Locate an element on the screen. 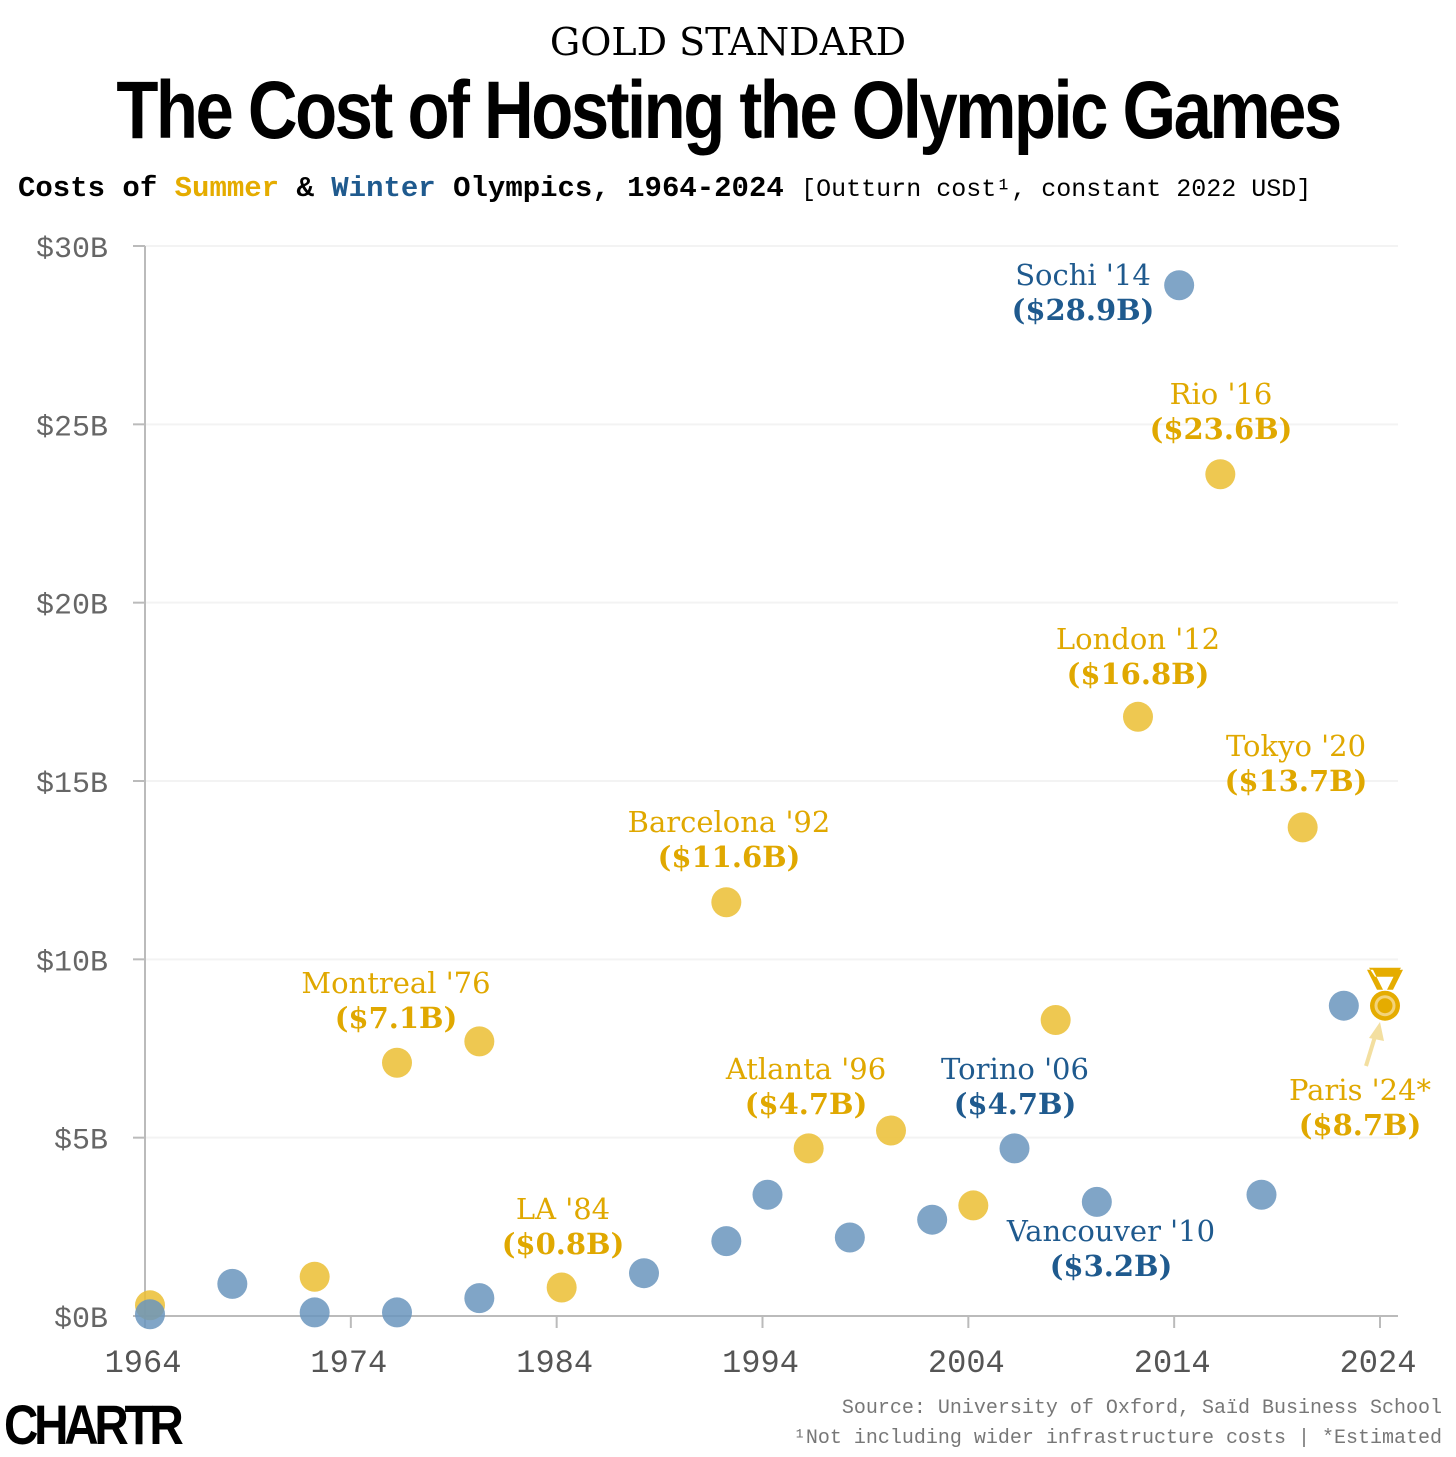 The image size is (1456, 1457). y-tick-label: $30B is located at coordinates (72, 250).